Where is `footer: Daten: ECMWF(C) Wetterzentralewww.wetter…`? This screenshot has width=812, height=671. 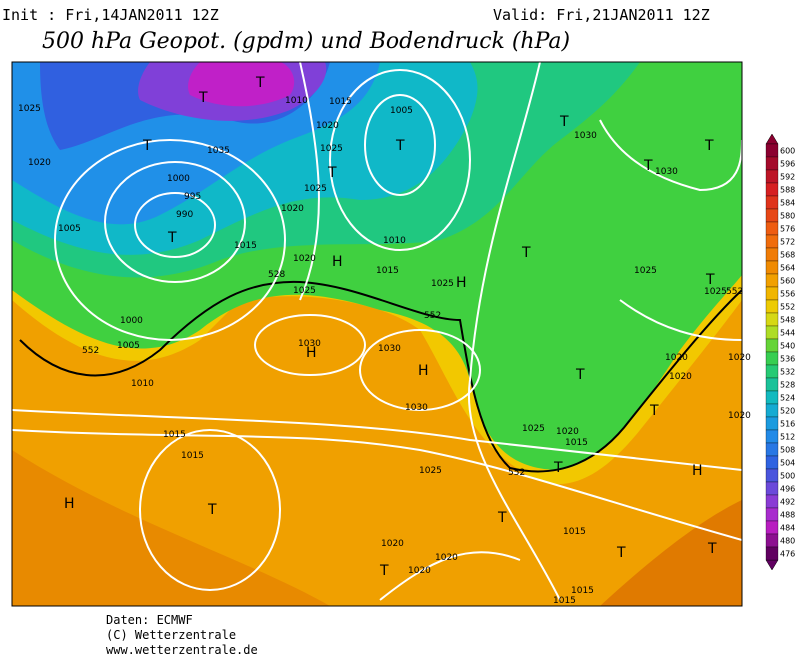
footer: Daten: ECMWF(C) Wetterzentralewww.wetter… is located at coordinates (182, 635).